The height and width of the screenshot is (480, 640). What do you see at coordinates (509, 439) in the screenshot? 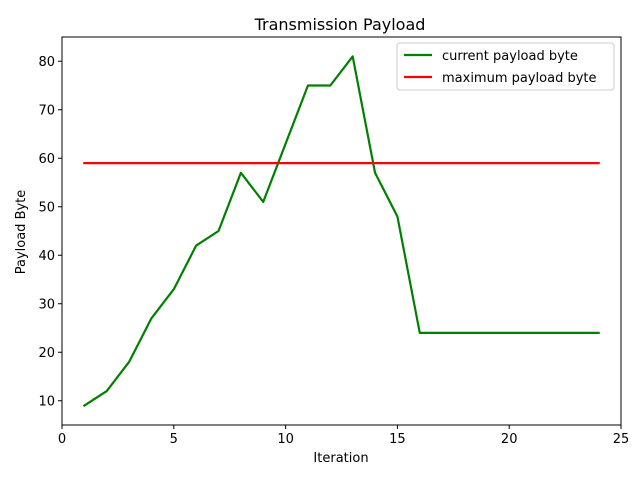
I see `x-tick-label: 20` at bounding box center [509, 439].